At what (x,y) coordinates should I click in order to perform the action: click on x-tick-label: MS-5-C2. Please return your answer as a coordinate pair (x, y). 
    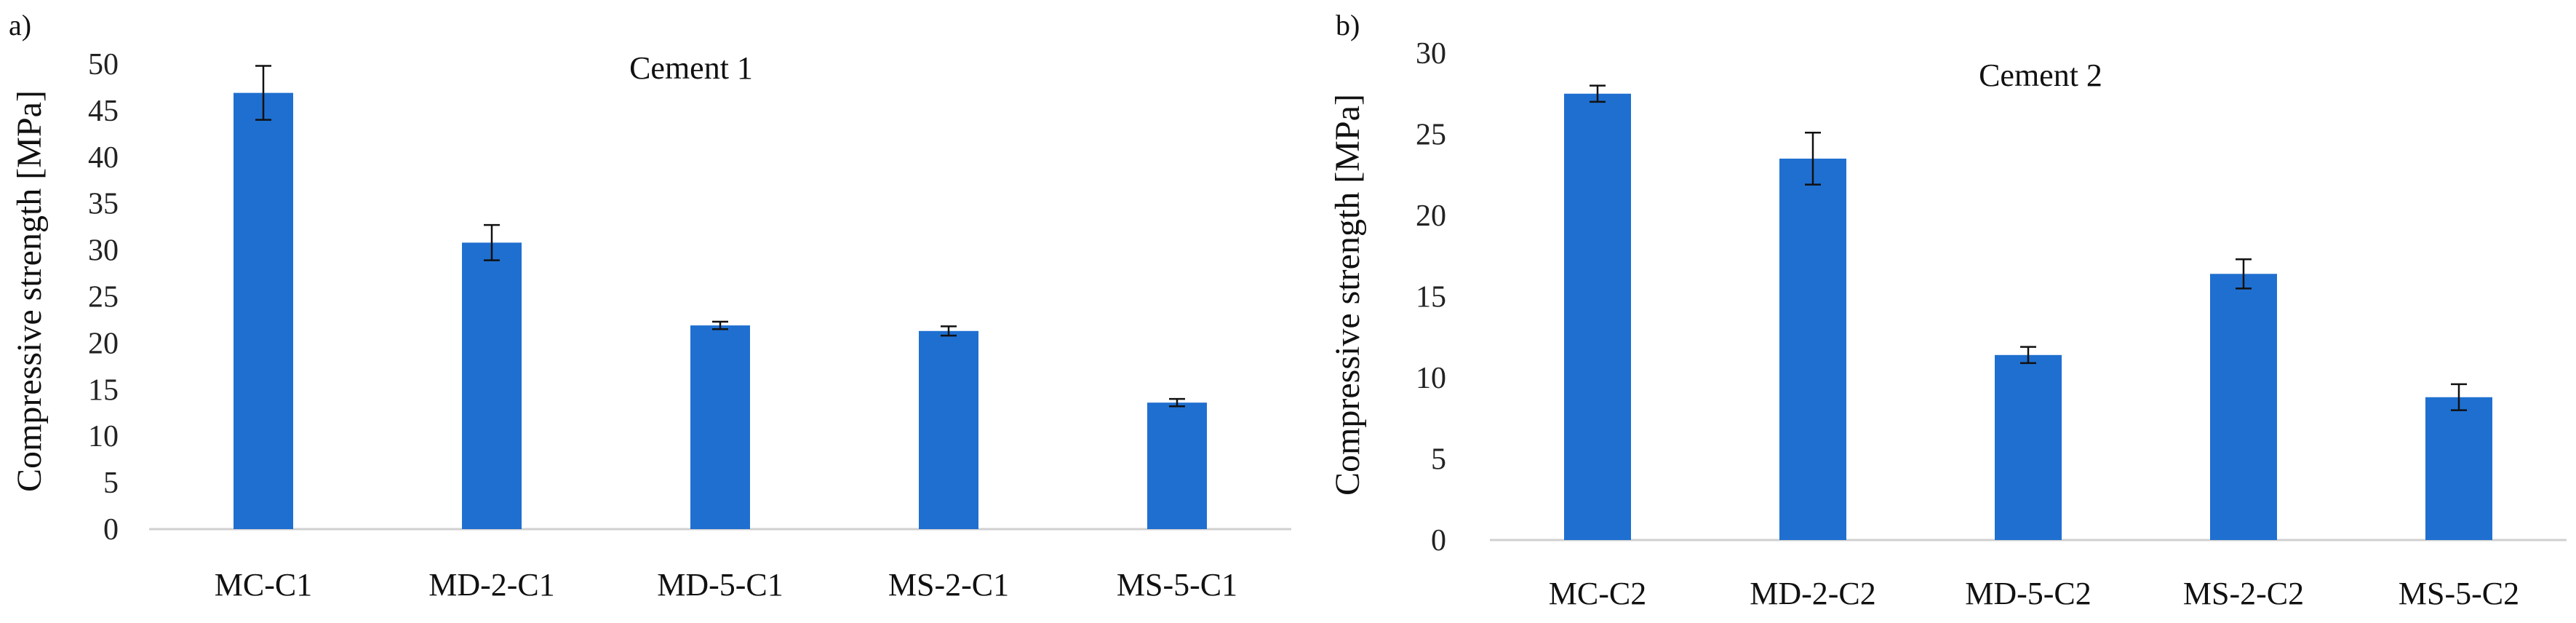
    Looking at the image, I should click on (2458, 593).